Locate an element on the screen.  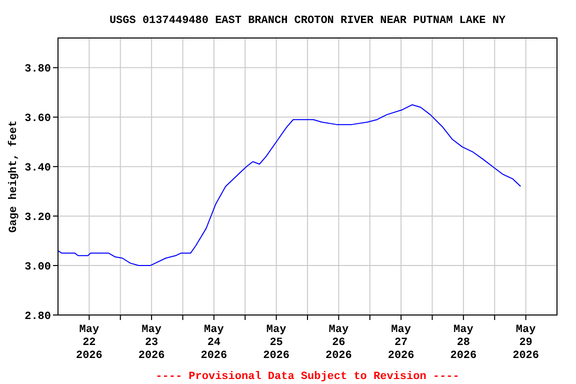
x-tick-label: May 28 2026 is located at coordinates (463, 343).